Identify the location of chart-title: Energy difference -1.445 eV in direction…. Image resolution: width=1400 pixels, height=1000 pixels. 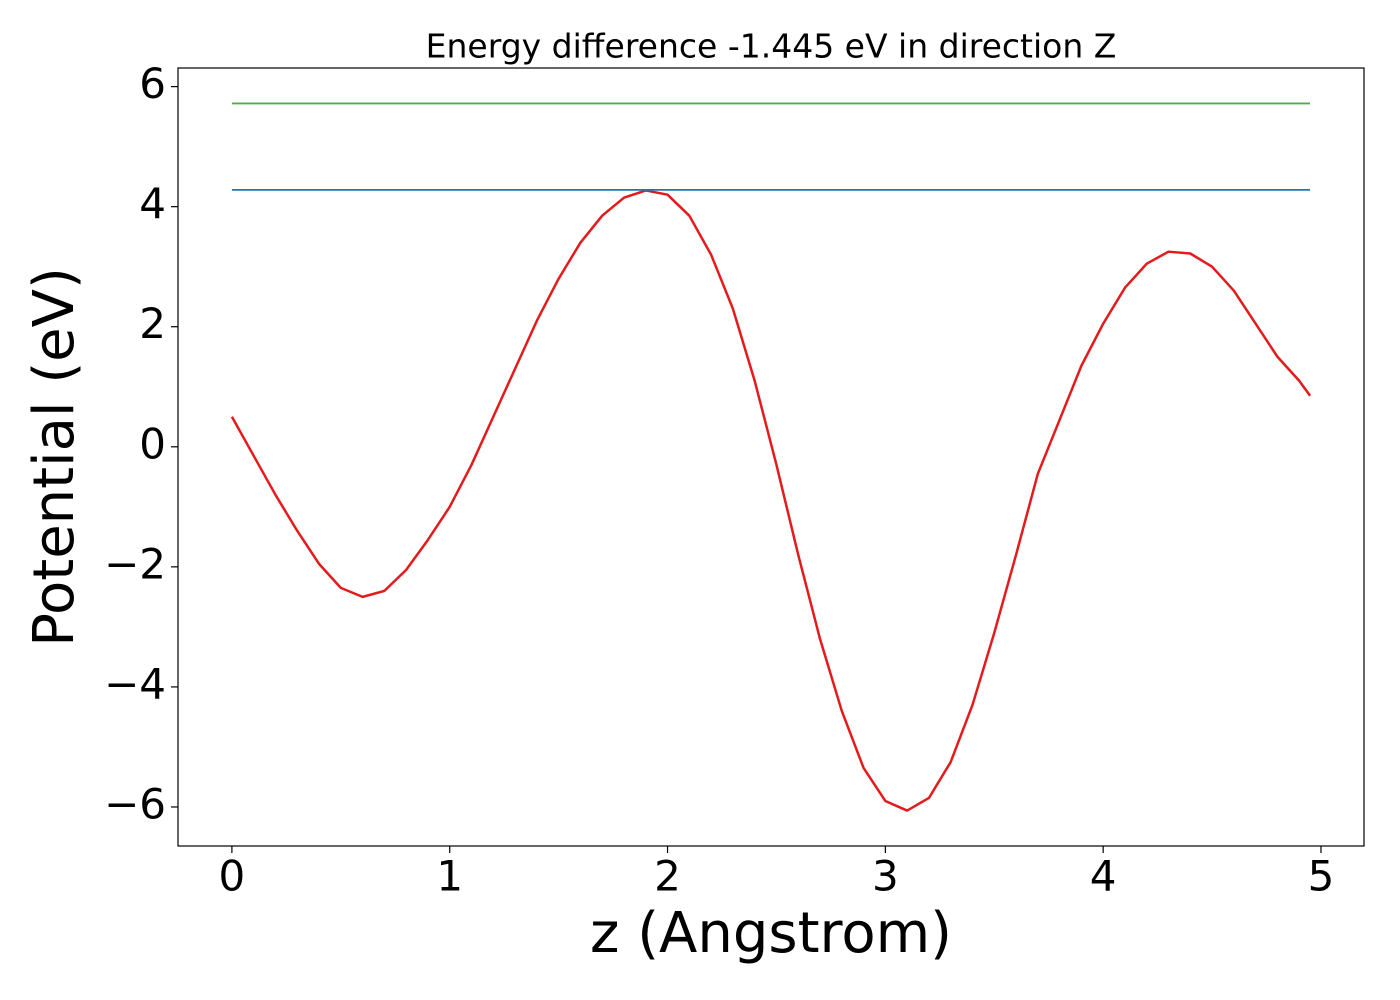
(771, 46).